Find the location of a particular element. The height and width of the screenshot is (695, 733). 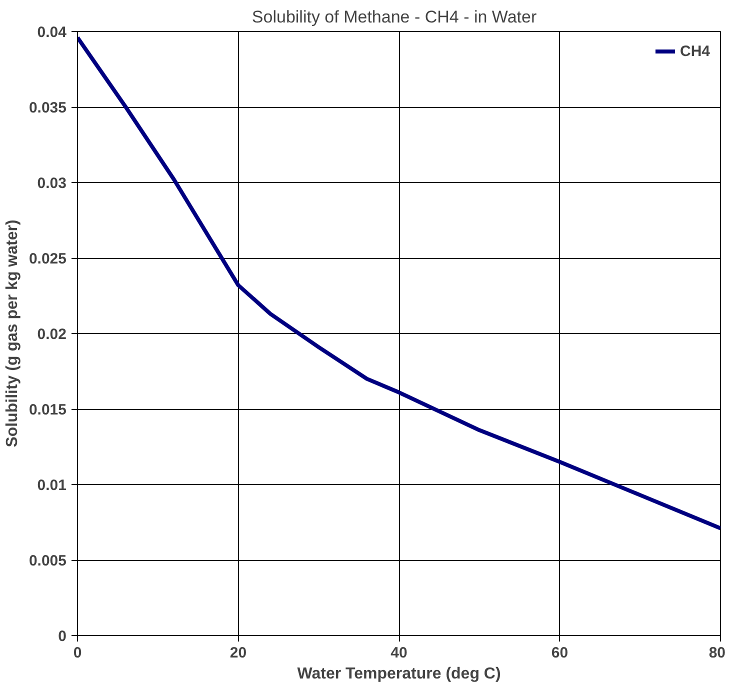

x-tick-label: 0 is located at coordinates (77, 653).